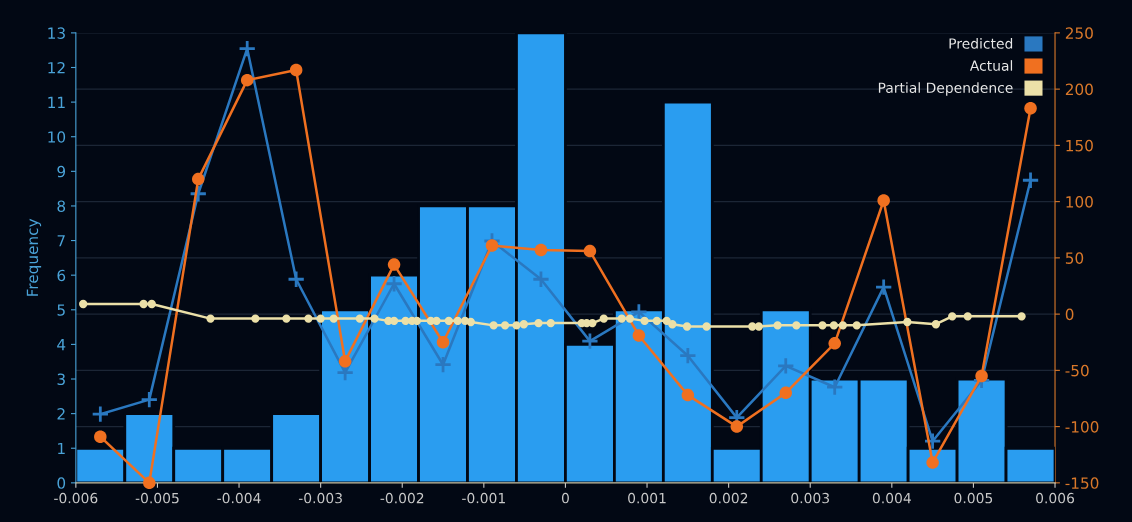  Describe the element at coordinates (810, 498) in the screenshot. I see `x-tick-label: 0.003` at that location.